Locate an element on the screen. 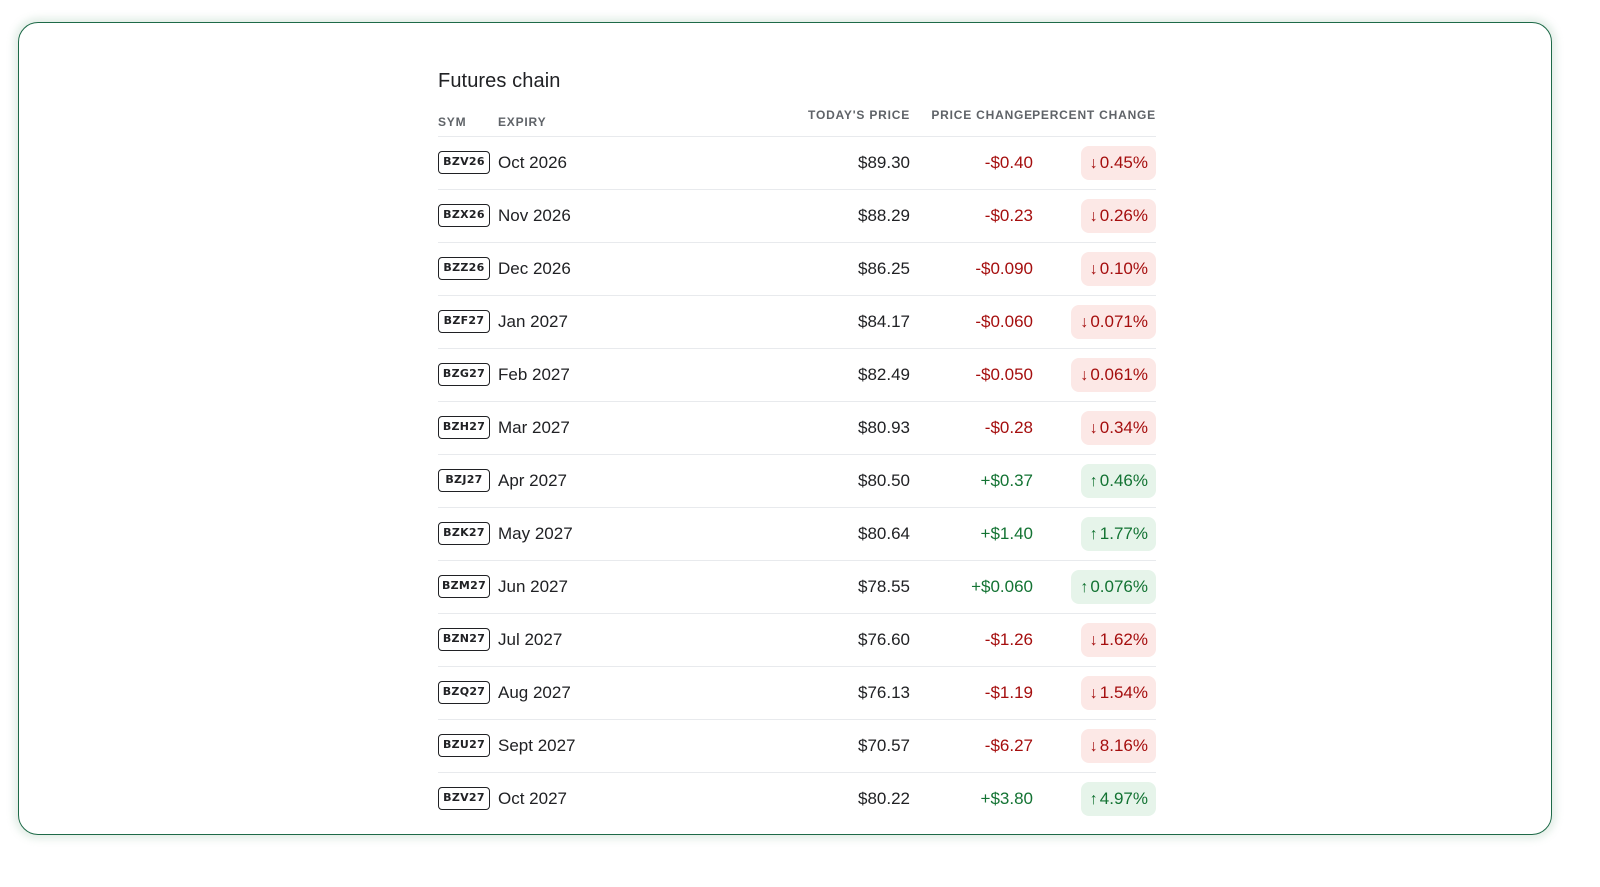 The height and width of the screenshot is (887, 1600). percent-change-value: 0.071% is located at coordinates (1119, 321).